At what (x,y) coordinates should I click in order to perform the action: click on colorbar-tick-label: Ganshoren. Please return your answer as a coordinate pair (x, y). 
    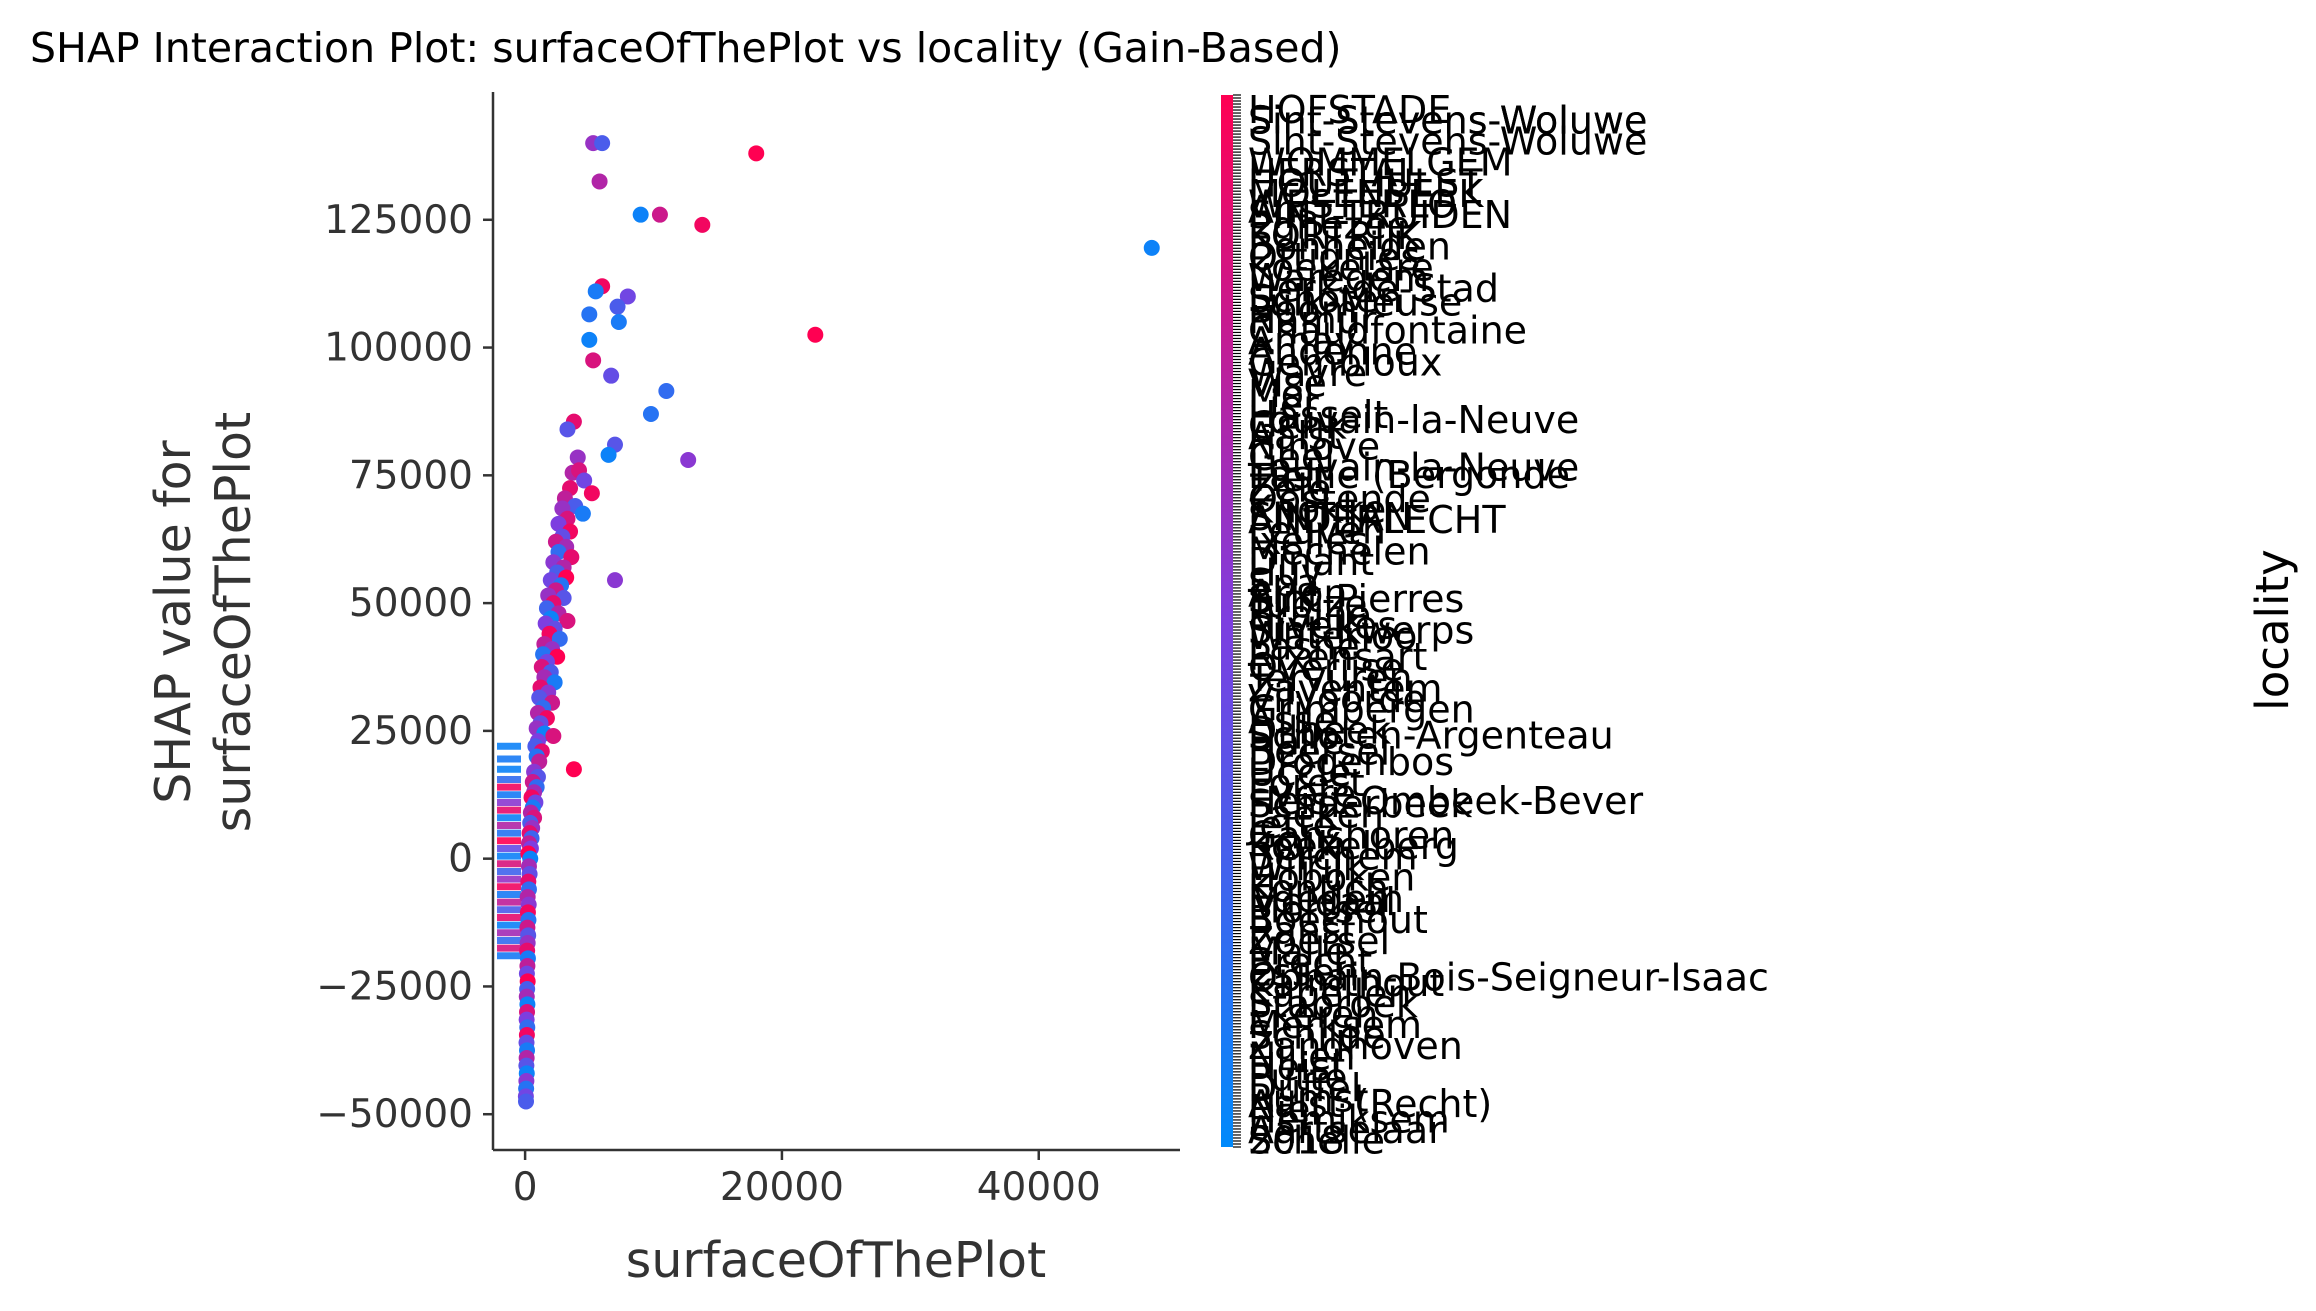
    Looking at the image, I should click on (1351, 836).